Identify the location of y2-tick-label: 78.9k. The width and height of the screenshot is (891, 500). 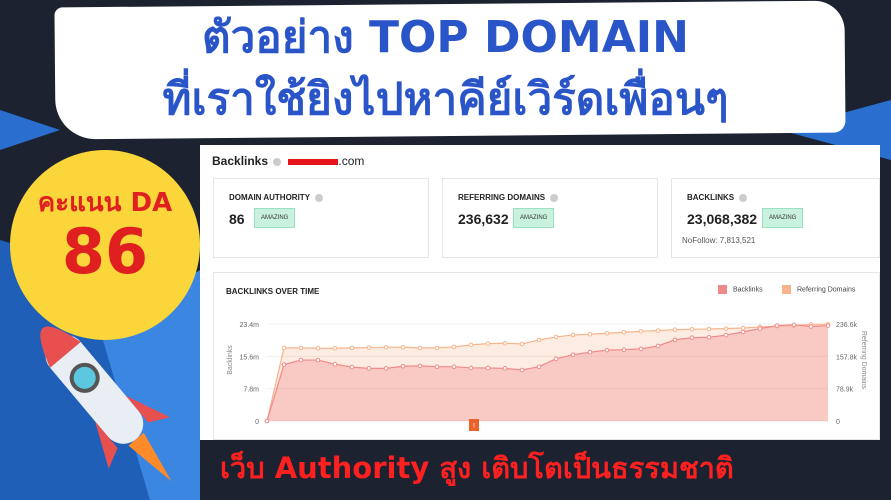
(845, 390).